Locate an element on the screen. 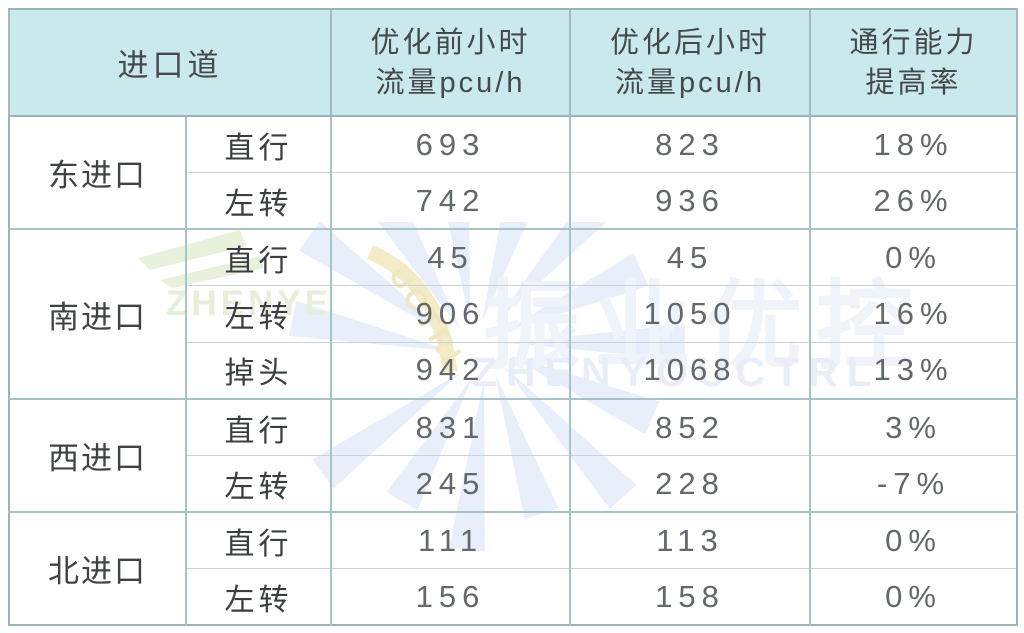 This screenshot has height=633, width=1024. approach-cell: 南进口 is located at coordinates (97, 314).